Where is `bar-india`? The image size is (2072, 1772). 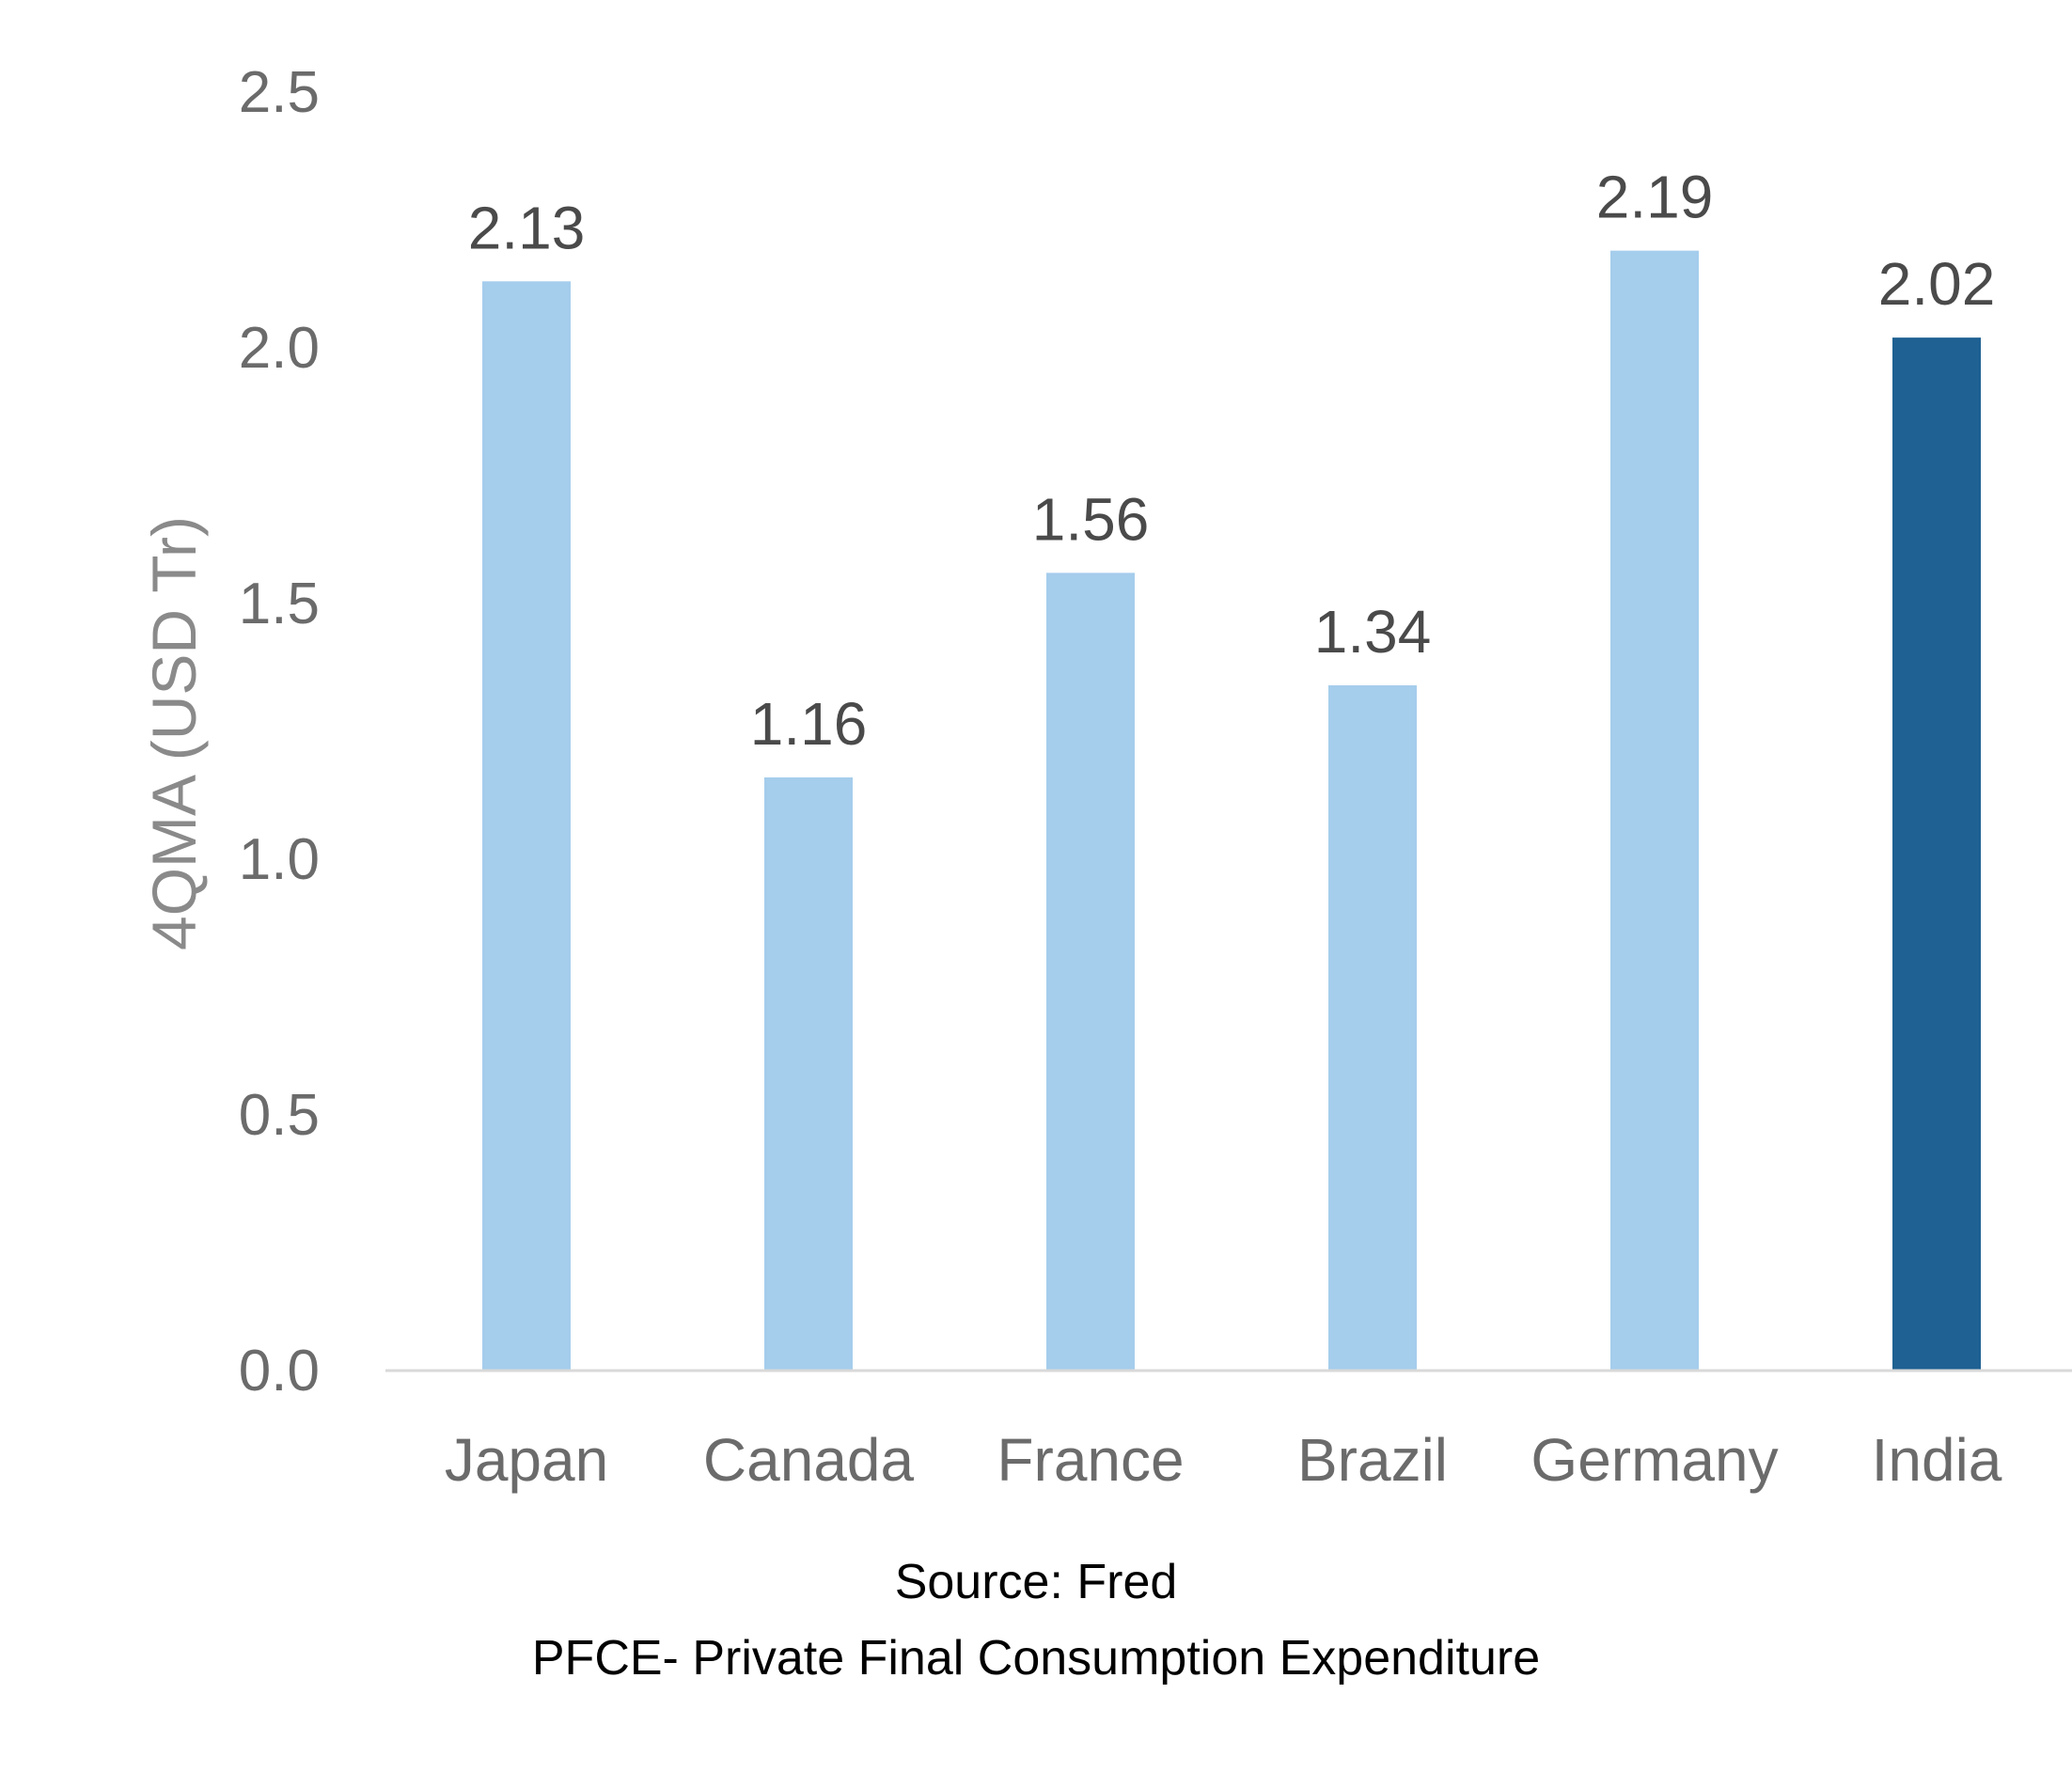 bar-india is located at coordinates (1937, 854).